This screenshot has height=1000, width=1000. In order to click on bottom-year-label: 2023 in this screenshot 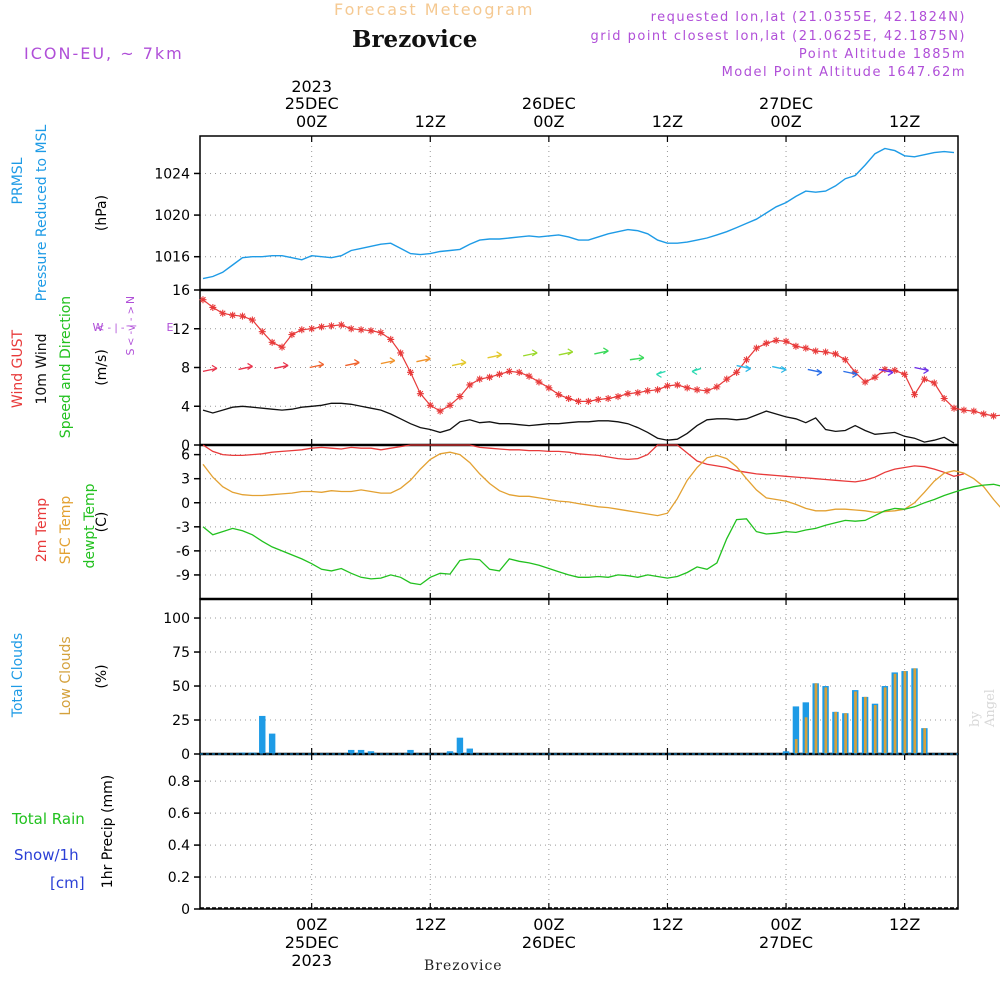, I will do `click(311, 960)`.